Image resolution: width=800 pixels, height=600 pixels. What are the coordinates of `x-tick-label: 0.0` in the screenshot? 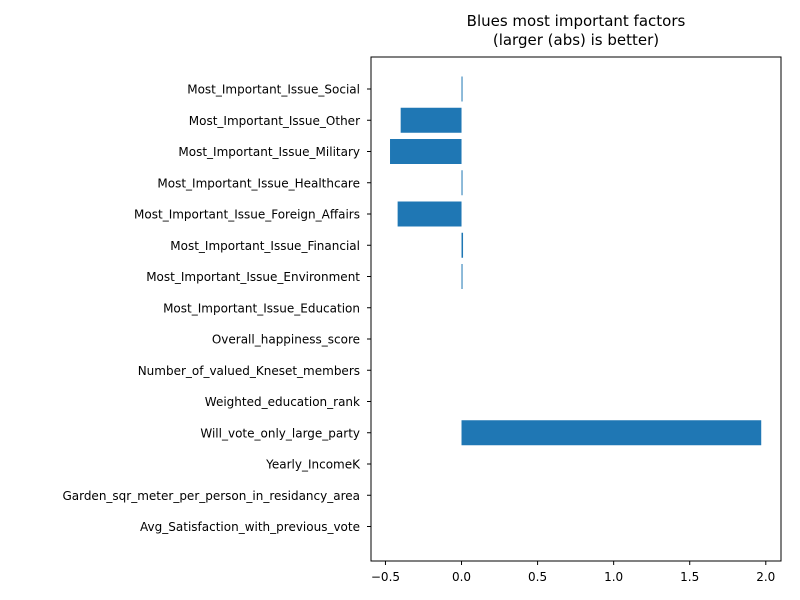 It's located at (461, 577).